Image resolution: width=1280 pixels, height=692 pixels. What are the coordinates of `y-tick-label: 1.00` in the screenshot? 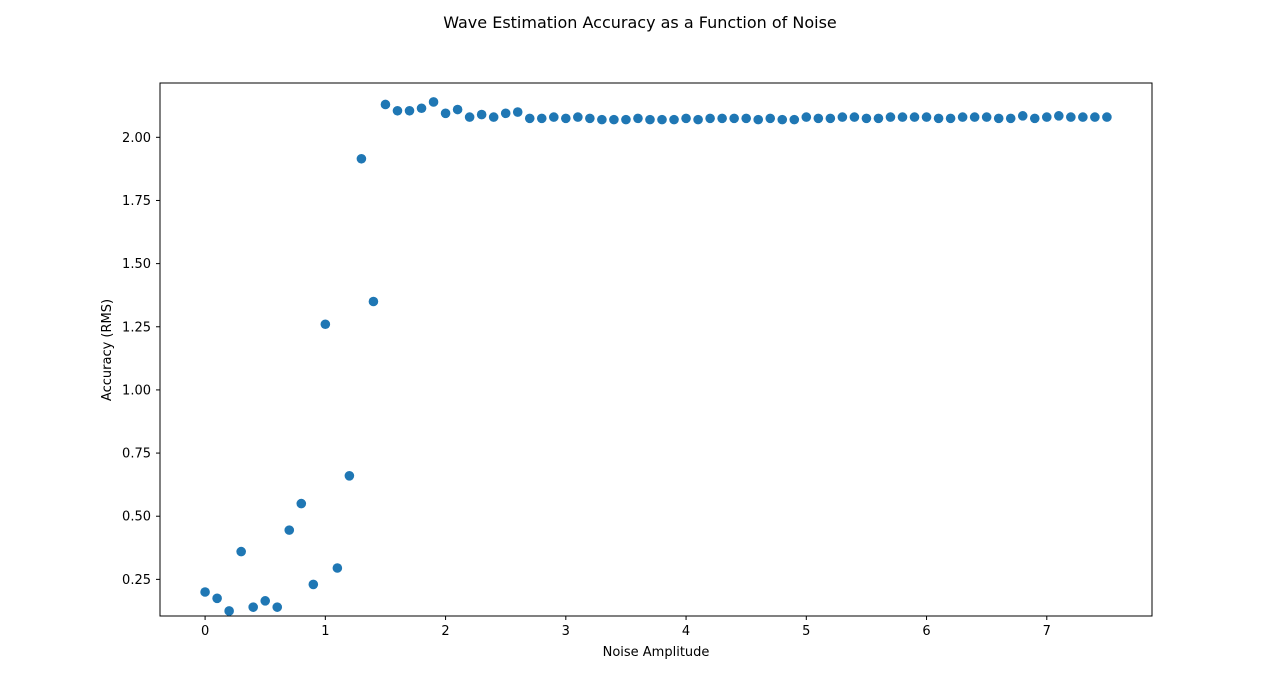 It's located at (136, 390).